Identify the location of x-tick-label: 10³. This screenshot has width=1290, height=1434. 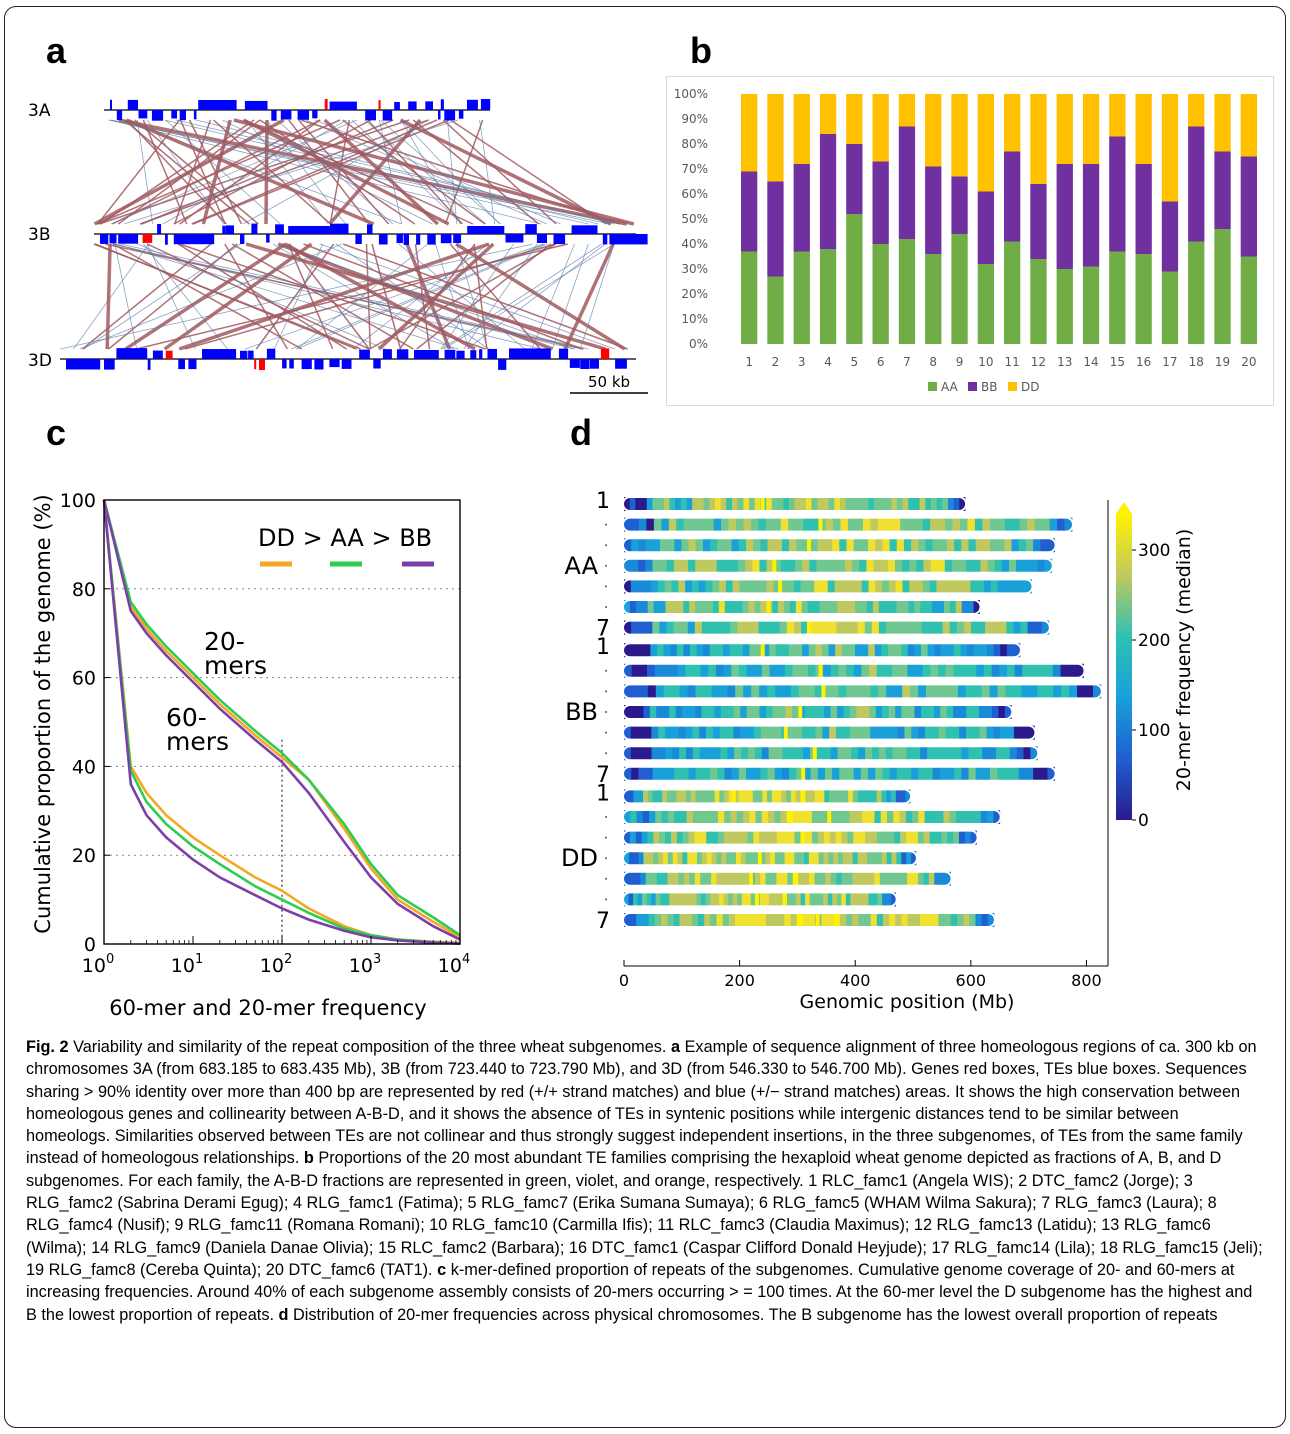
(365, 964).